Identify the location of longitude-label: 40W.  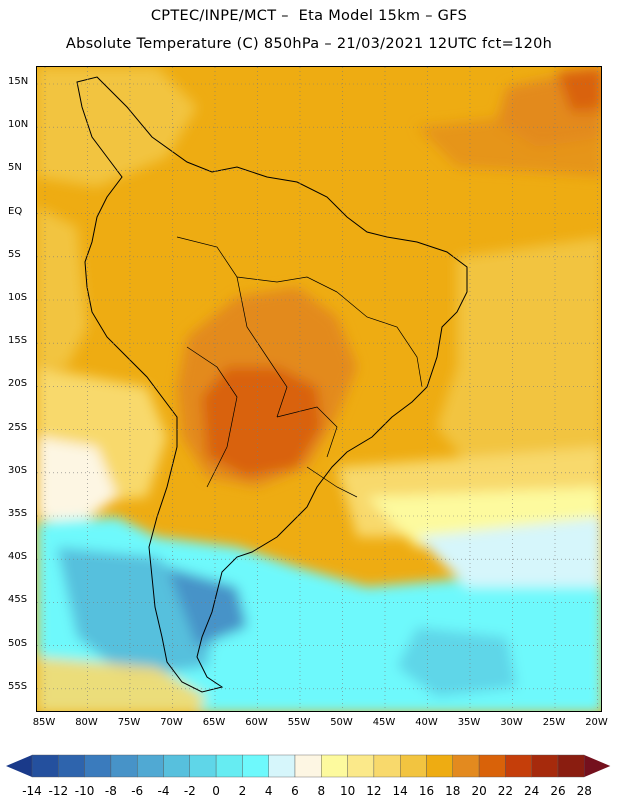
(426, 722).